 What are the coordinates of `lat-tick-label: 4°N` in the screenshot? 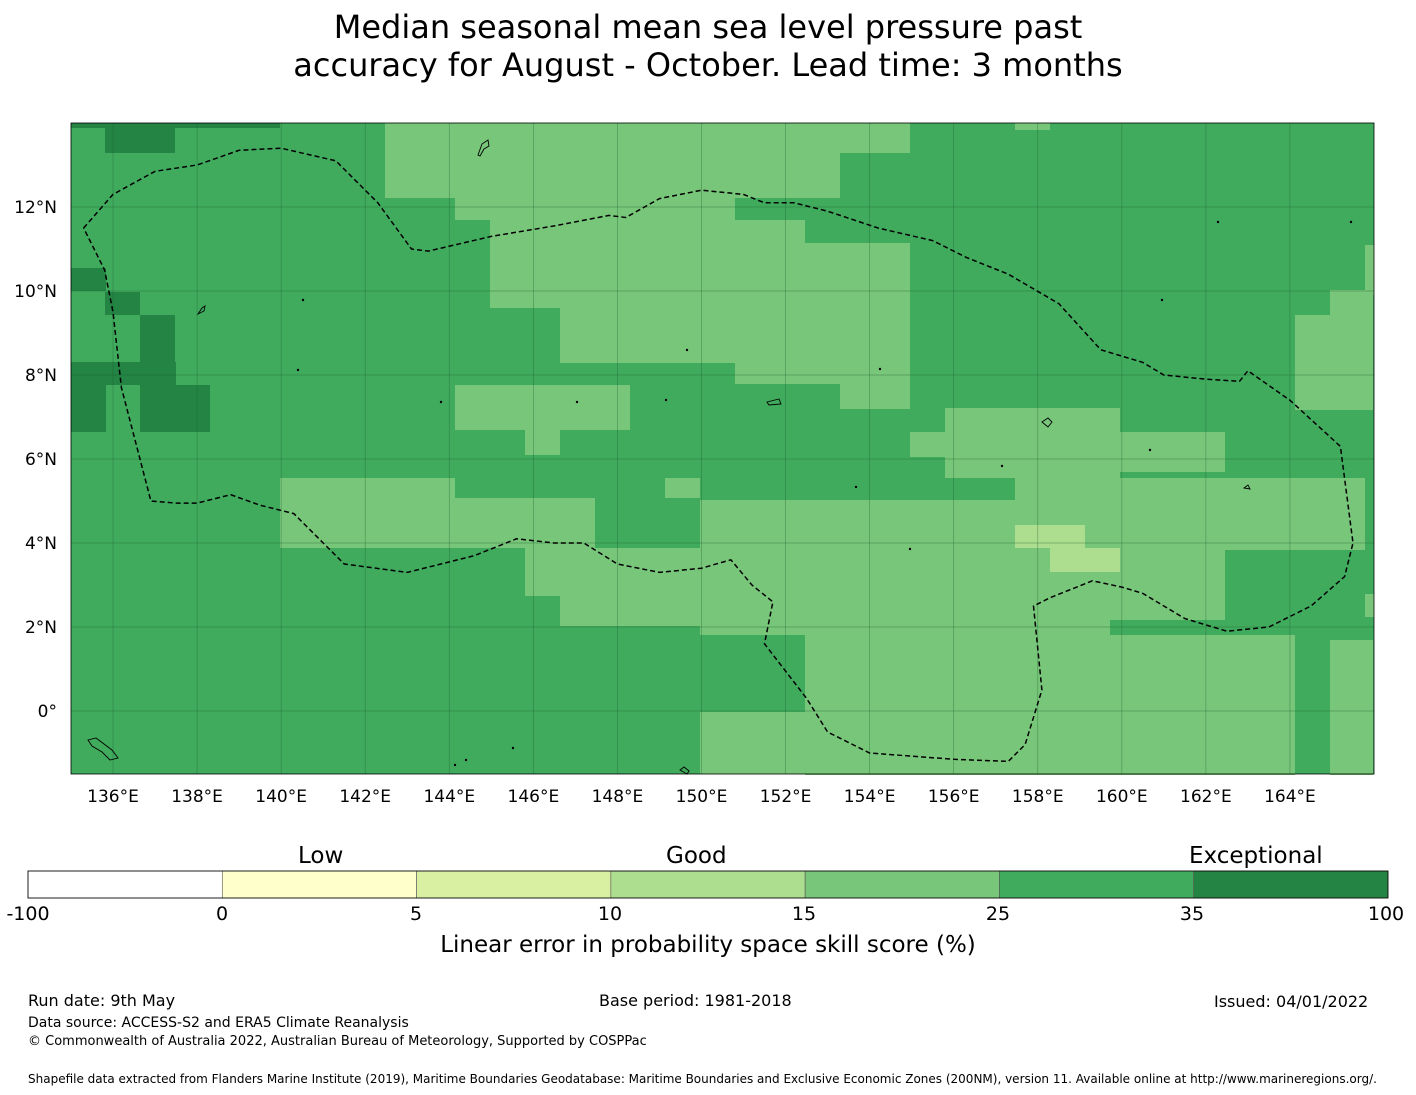 It's located at (41, 544).